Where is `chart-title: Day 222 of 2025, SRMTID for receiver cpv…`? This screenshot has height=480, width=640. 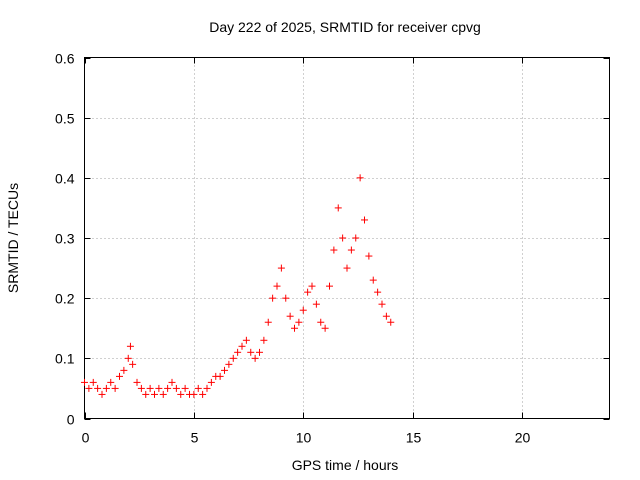 chart-title: Day 222 of 2025, SRMTID for receiver cpv… is located at coordinates (345, 27).